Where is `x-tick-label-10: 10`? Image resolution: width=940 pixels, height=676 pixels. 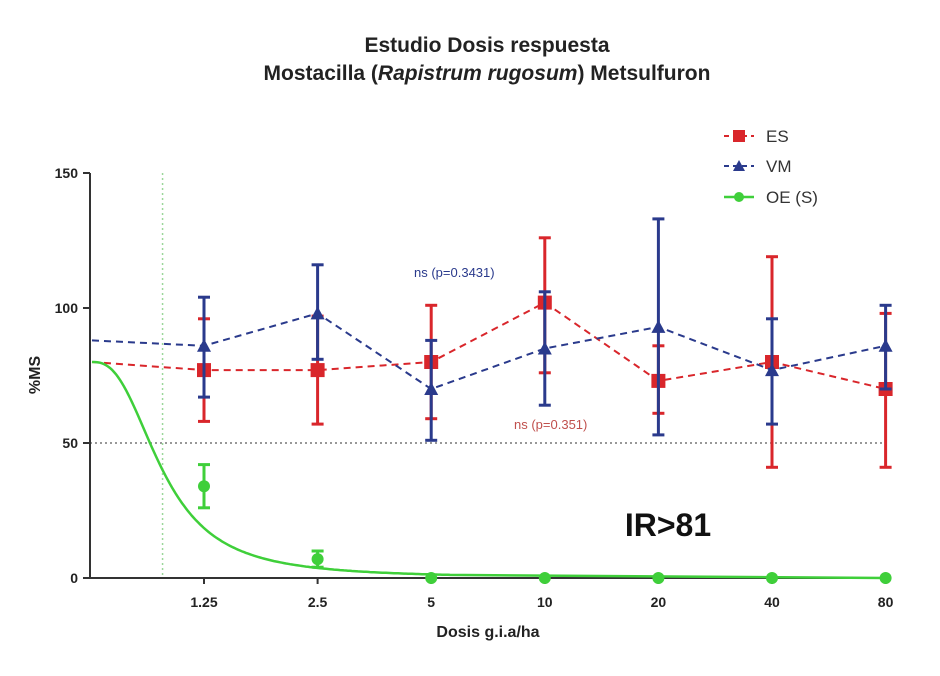 x-tick-label-10: 10 is located at coordinates (545, 602).